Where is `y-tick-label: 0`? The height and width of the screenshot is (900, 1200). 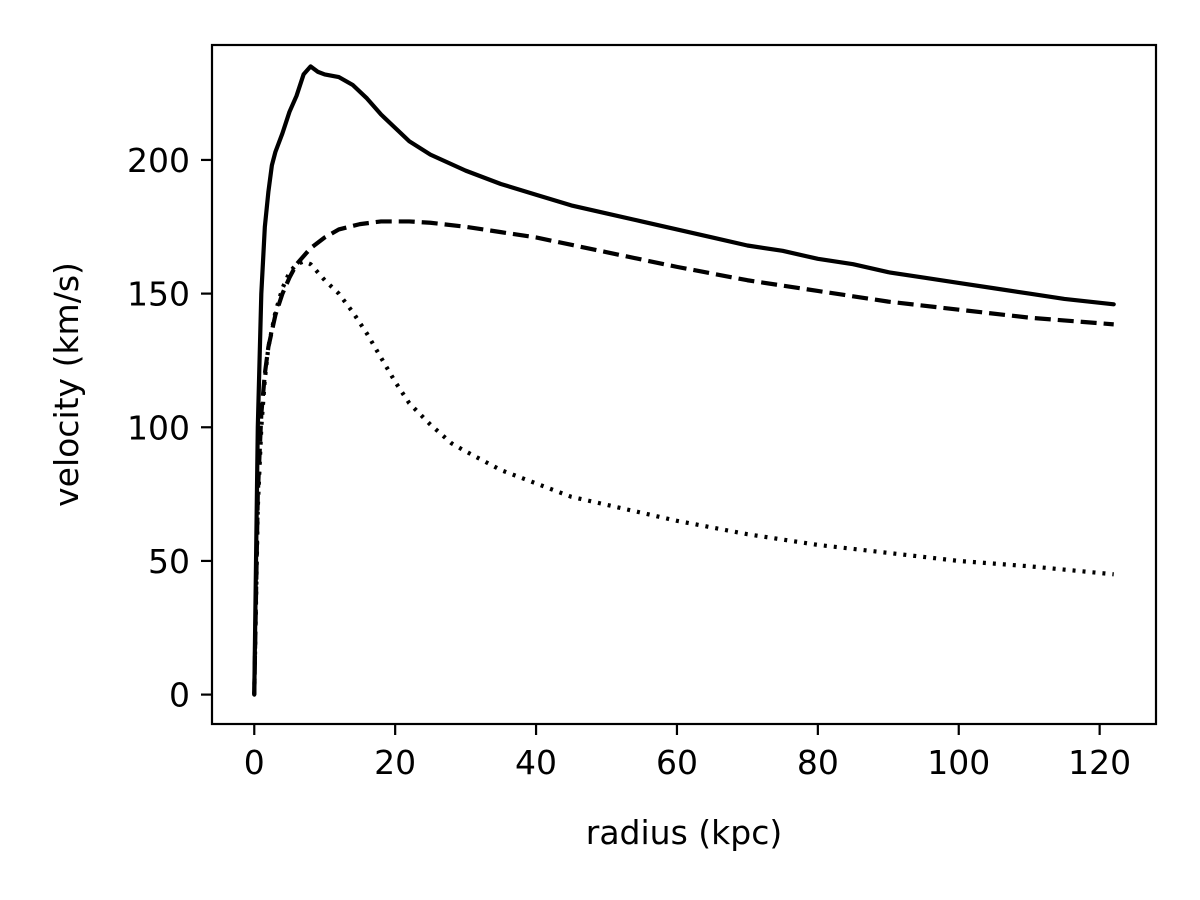
y-tick-label: 0 is located at coordinates (179, 695).